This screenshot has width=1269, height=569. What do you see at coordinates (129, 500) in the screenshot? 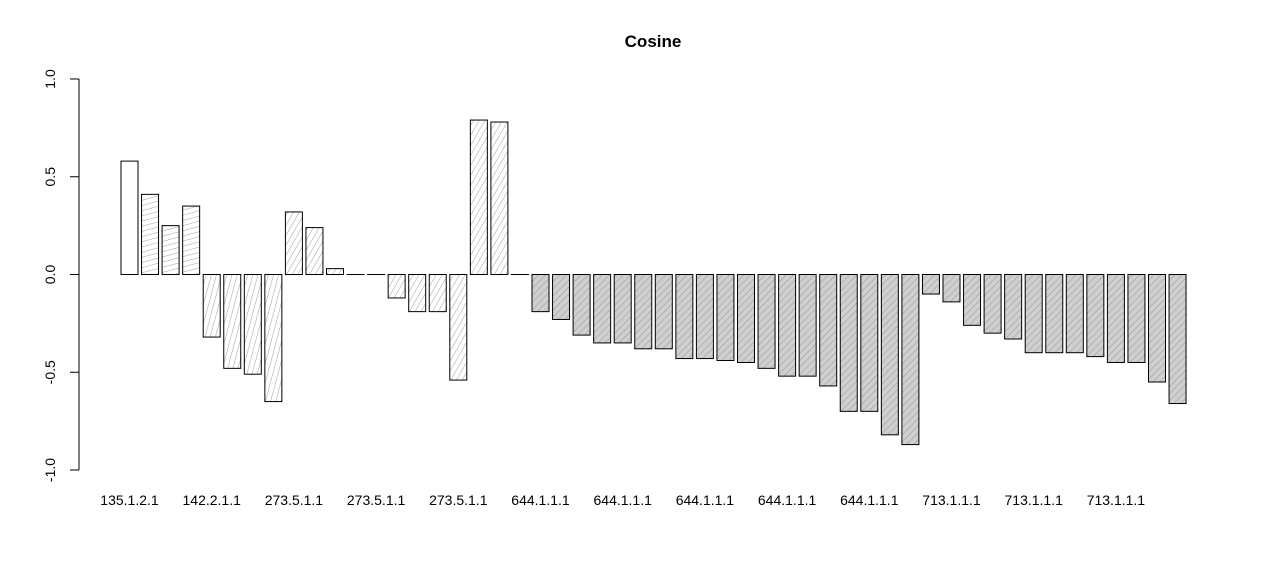
I see `x-tick-label: 135.1.2.1` at bounding box center [129, 500].